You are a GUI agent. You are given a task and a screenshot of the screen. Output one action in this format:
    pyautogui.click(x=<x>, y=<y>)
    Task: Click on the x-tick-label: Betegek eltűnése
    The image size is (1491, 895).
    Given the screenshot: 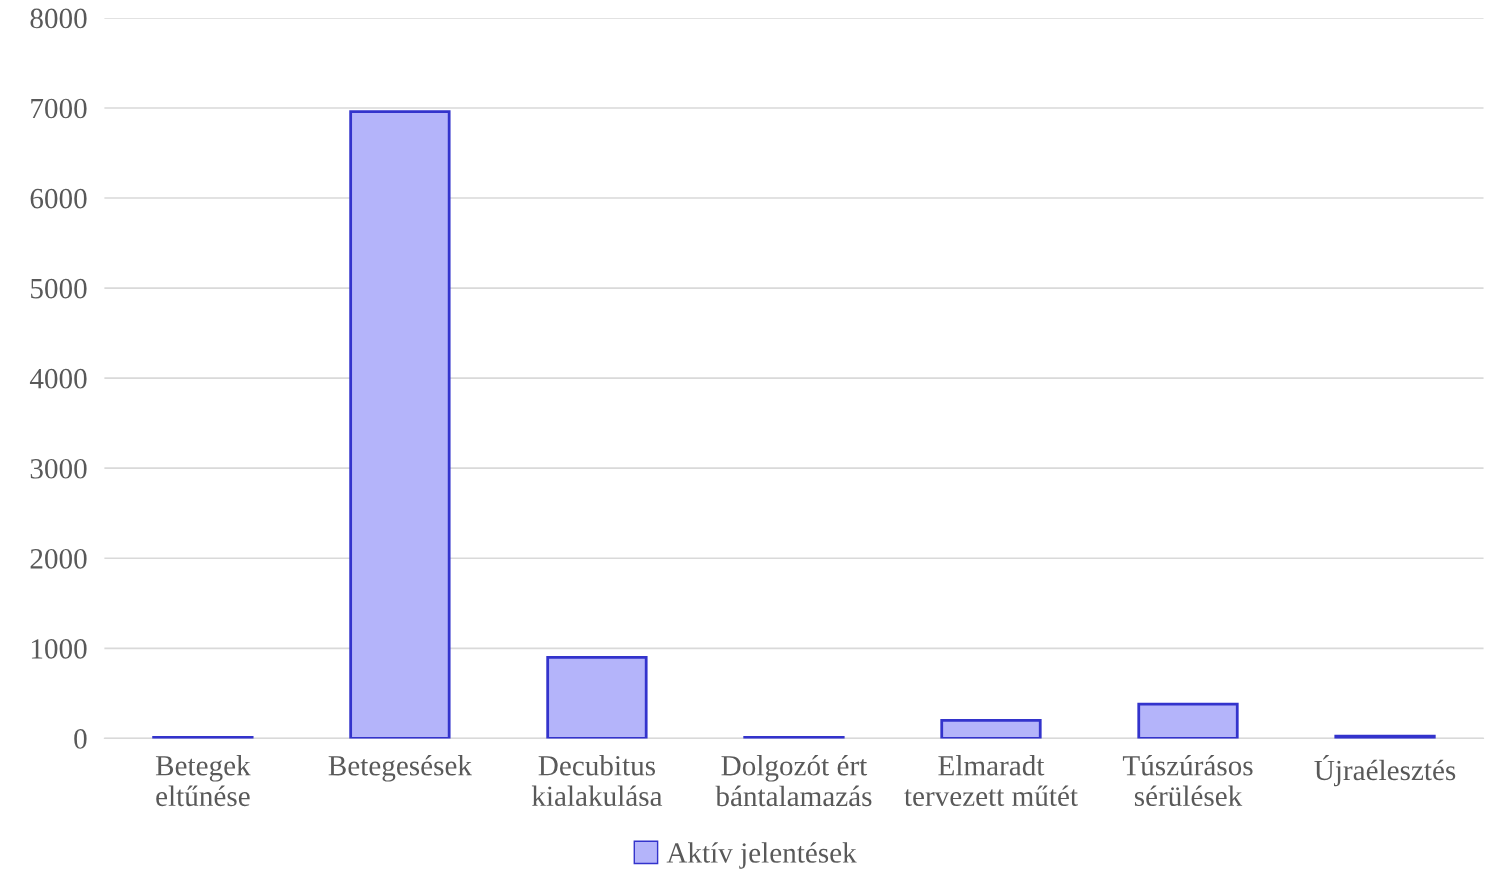 What is the action you would take?
    pyautogui.click(x=203, y=781)
    